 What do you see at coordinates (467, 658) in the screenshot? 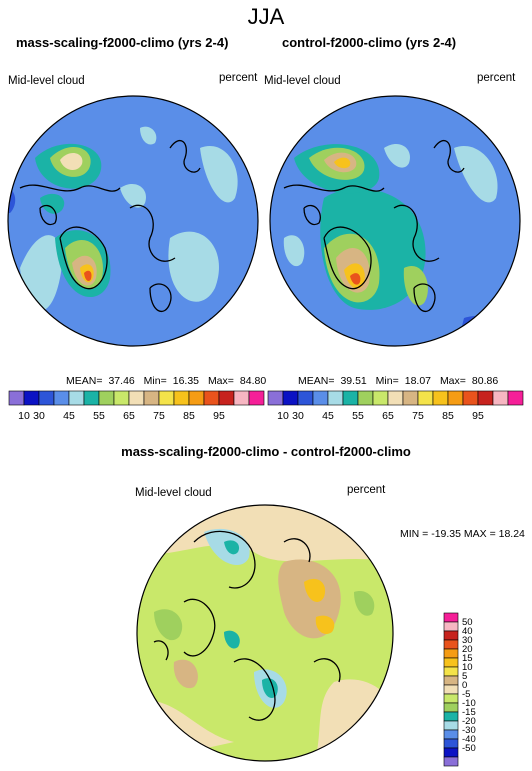
I see `diff-colorbar-tick-label: 15` at bounding box center [467, 658].